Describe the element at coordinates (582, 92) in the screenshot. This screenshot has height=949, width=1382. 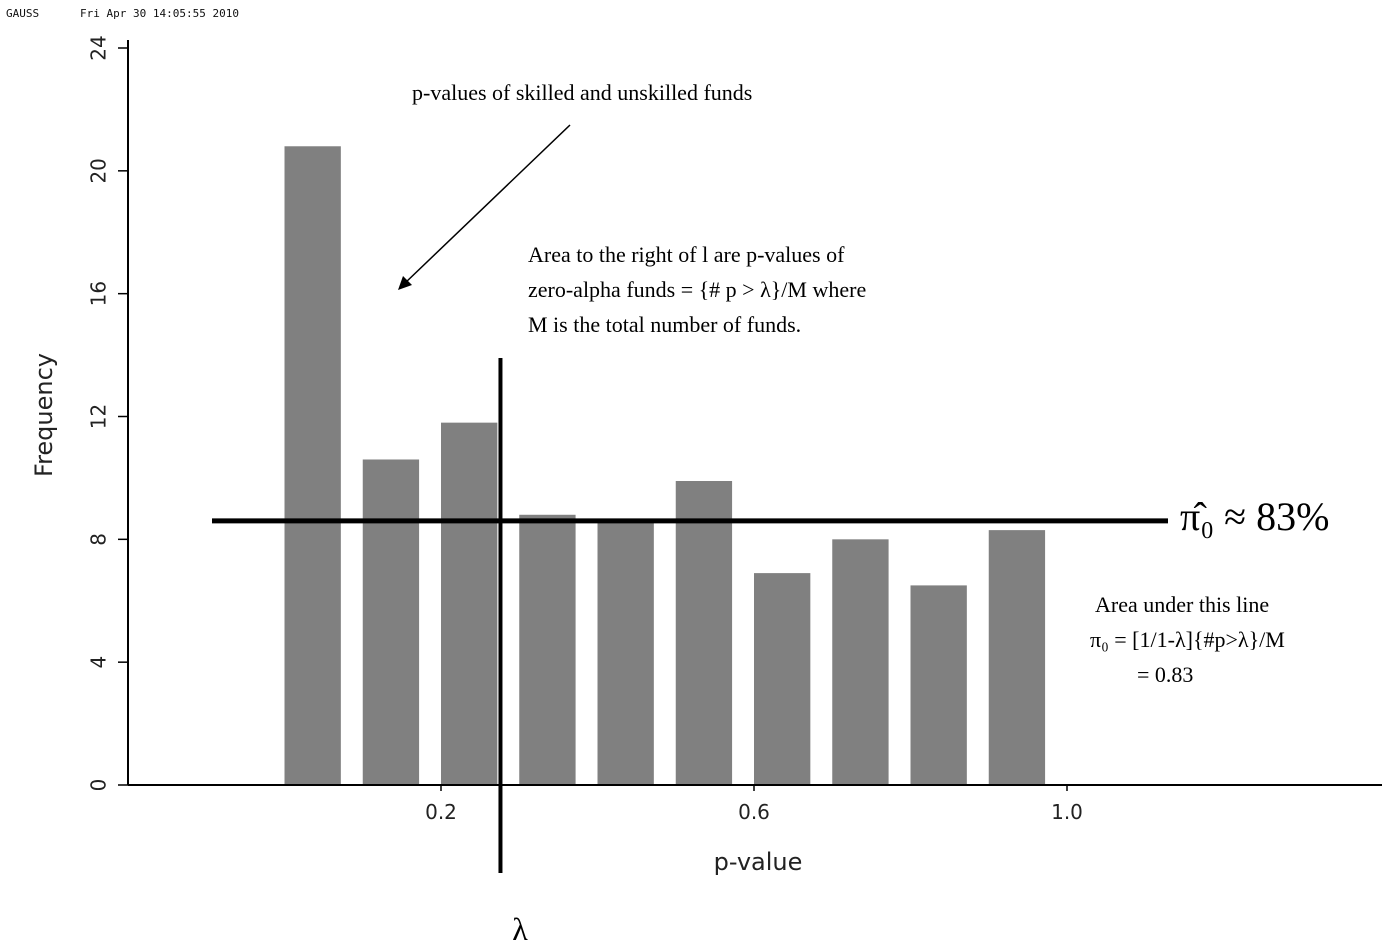
I see `annotation: p-values of skilled and unskilled funds` at that location.